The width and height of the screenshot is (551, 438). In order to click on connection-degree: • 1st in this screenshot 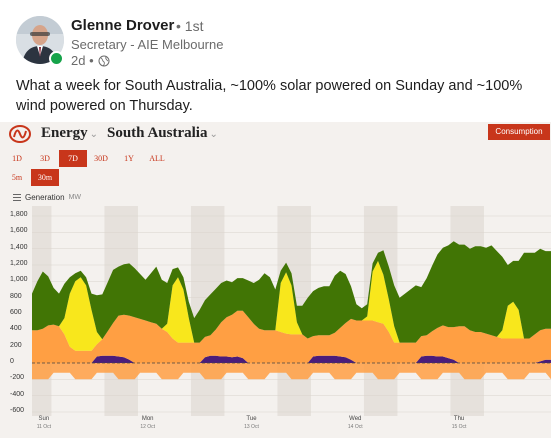, I will do `click(190, 26)`.